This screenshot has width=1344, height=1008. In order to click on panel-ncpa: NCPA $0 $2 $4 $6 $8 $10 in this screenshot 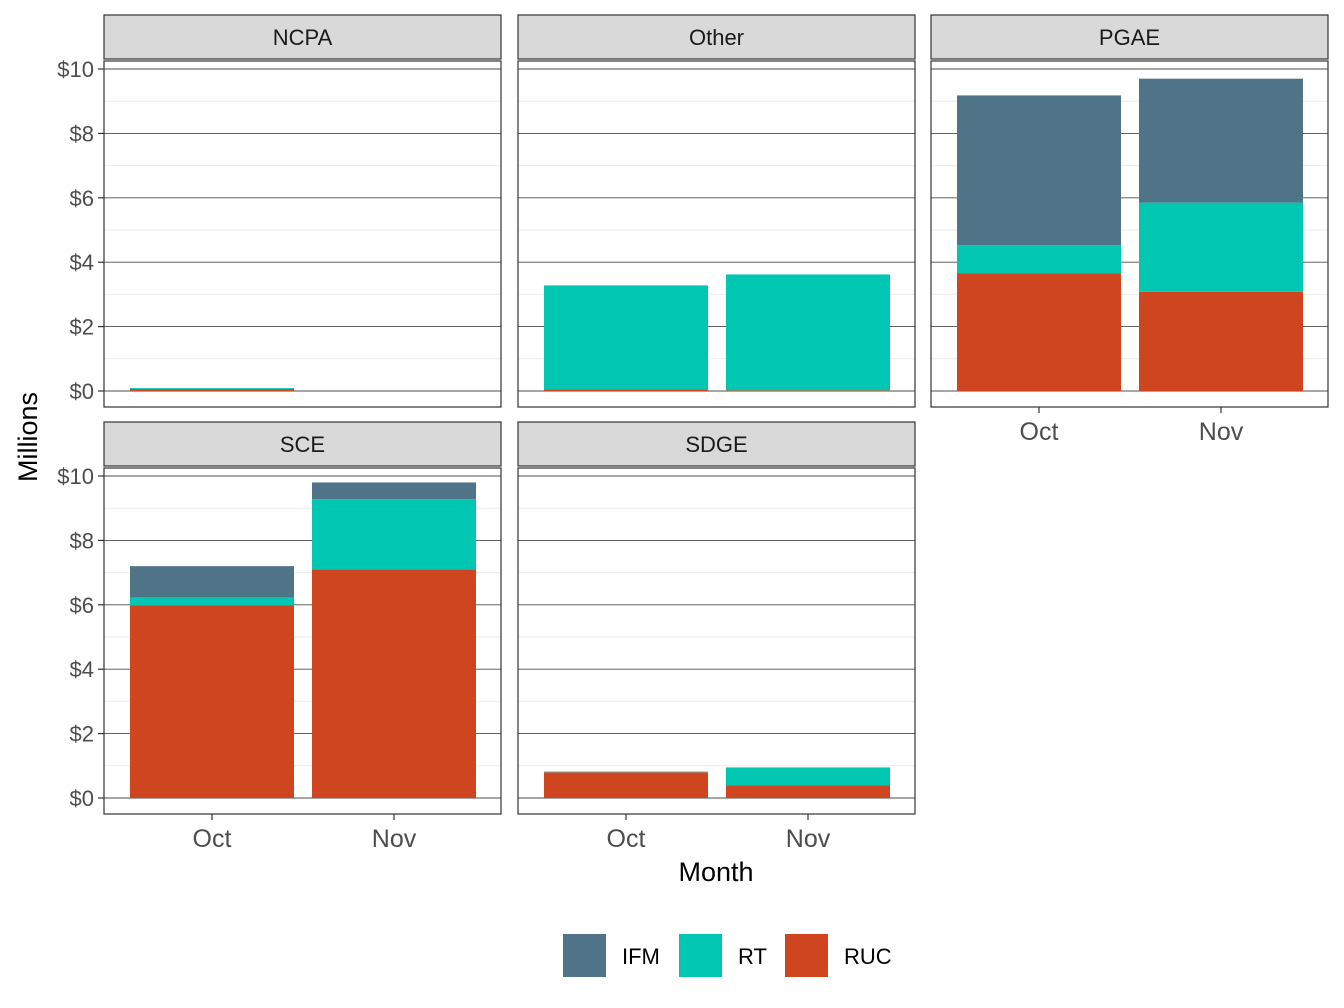, I will do `click(279, 211)`.